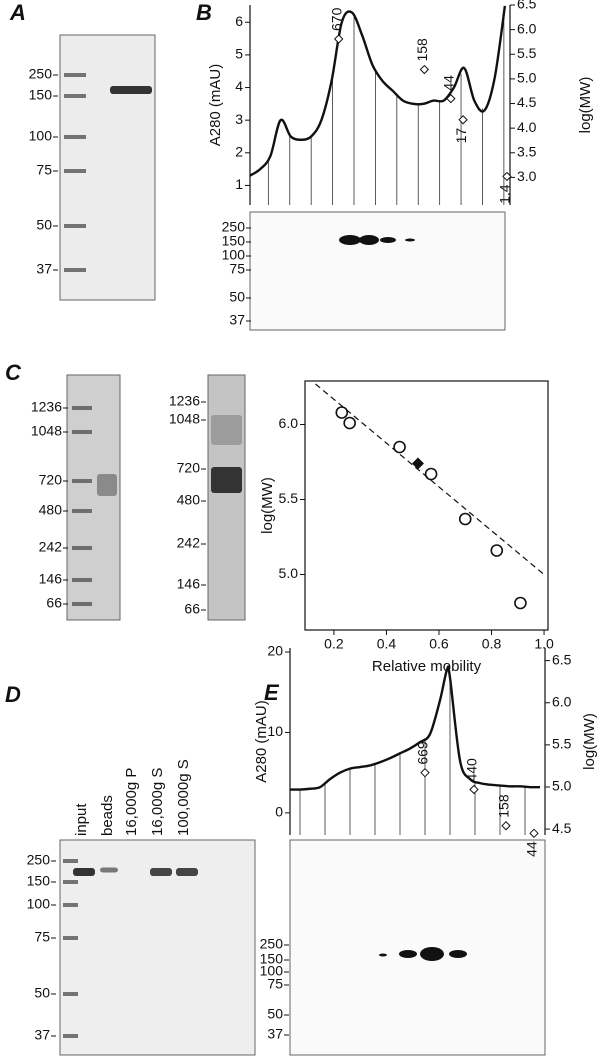  I want to click on panel-letter: C, so click(13, 372).